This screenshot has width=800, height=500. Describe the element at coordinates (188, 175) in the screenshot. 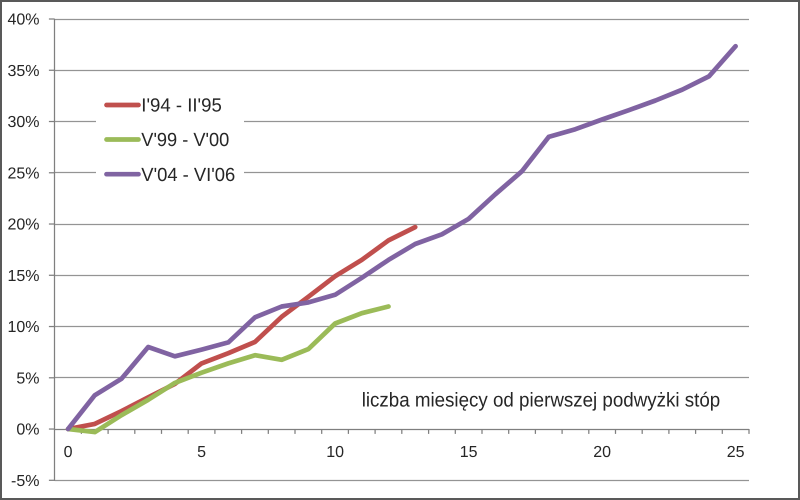

I see `svg-text: V'04 - VI'06` at that location.